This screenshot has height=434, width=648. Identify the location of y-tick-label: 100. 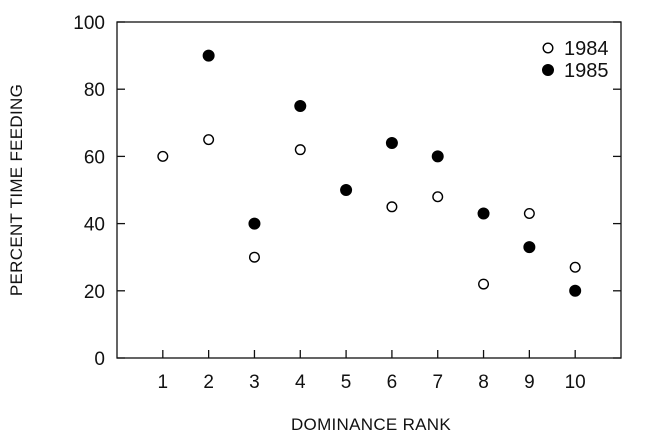
(89, 23).